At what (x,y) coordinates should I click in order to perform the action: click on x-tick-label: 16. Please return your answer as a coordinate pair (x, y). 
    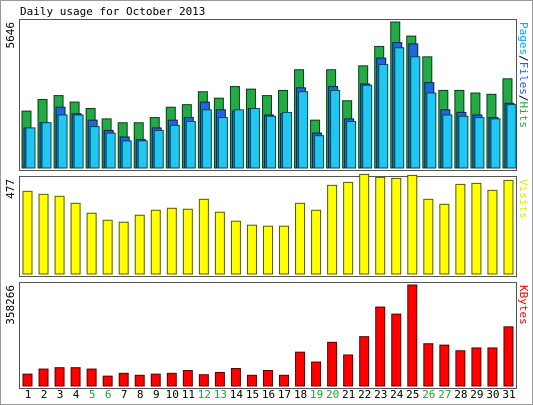
    Looking at the image, I should click on (268, 394).